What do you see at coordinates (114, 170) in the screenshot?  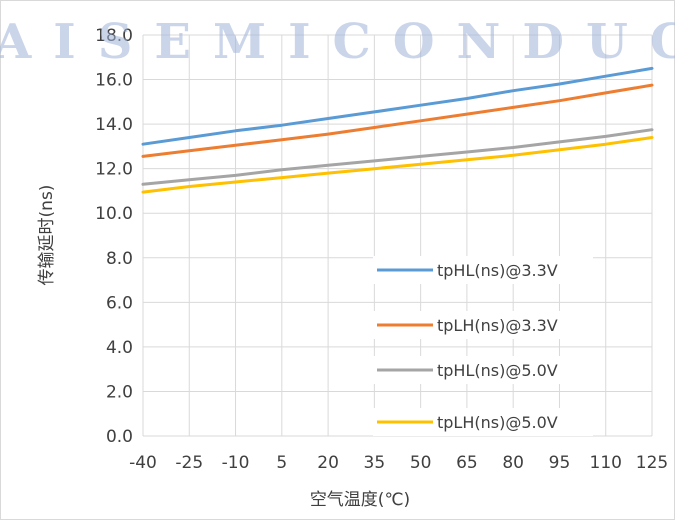 I see `y-tick-label: 12.0` at bounding box center [114, 170].